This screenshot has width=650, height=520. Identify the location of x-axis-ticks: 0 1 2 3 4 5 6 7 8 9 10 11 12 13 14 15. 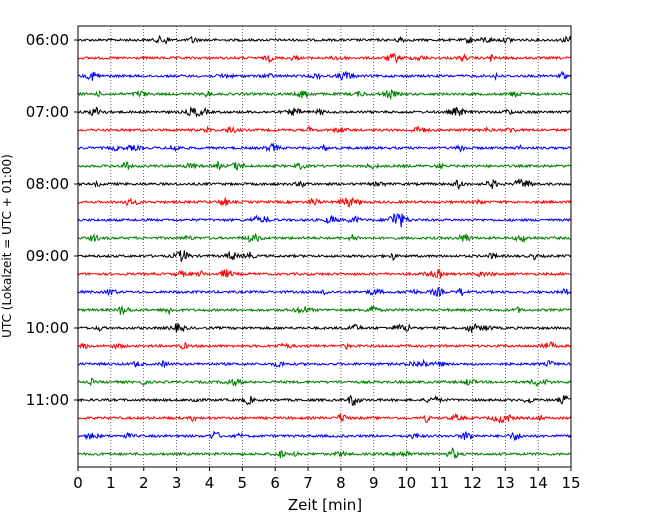
(327, 479).